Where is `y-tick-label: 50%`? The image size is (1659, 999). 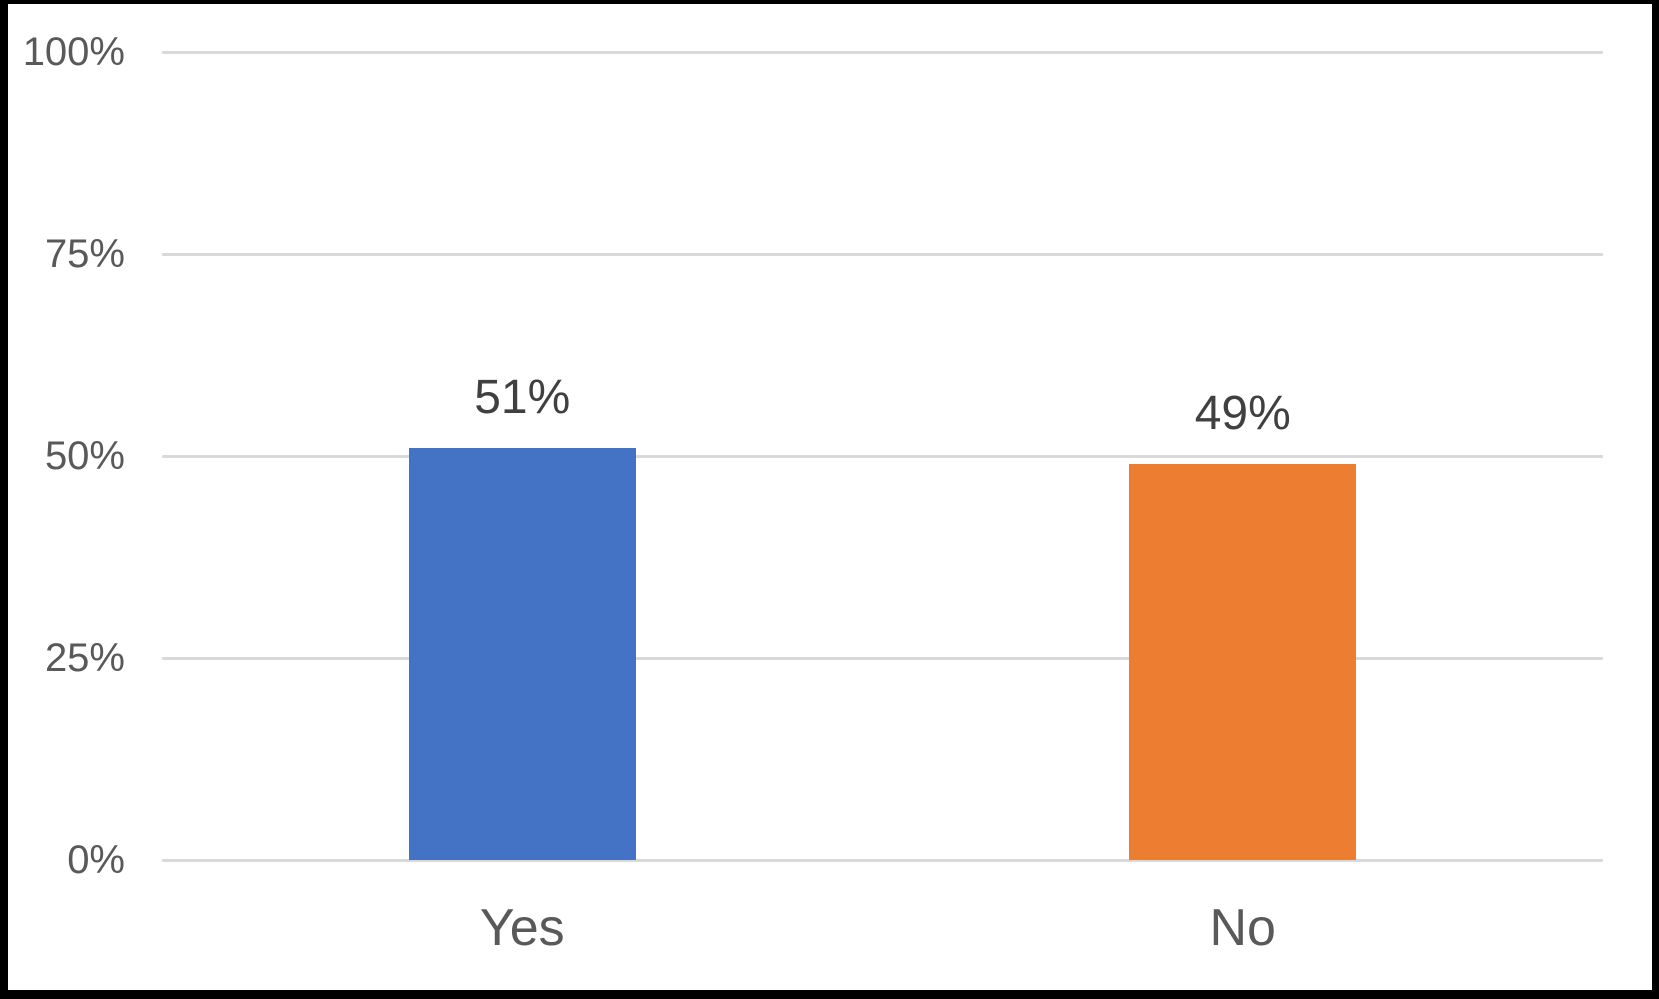
y-tick-label: 50% is located at coordinates (84, 456).